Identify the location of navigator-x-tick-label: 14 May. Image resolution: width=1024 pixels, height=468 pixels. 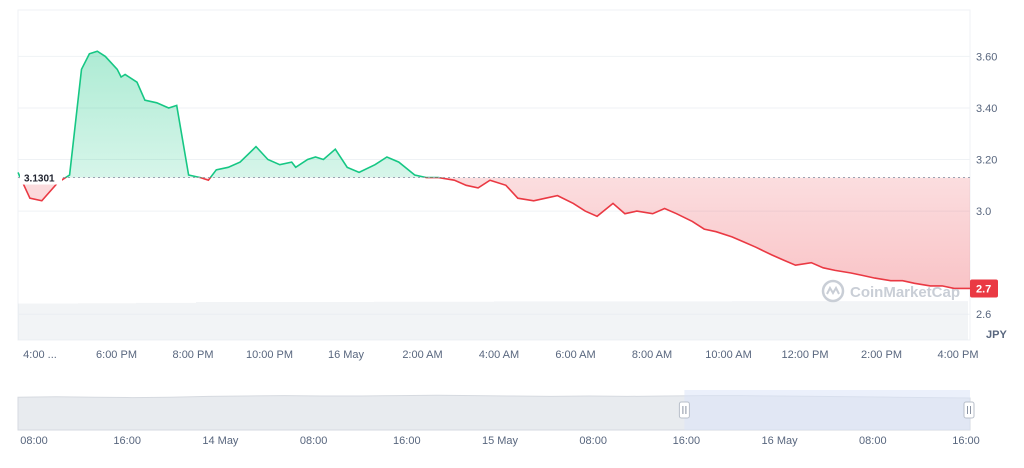
(220, 441).